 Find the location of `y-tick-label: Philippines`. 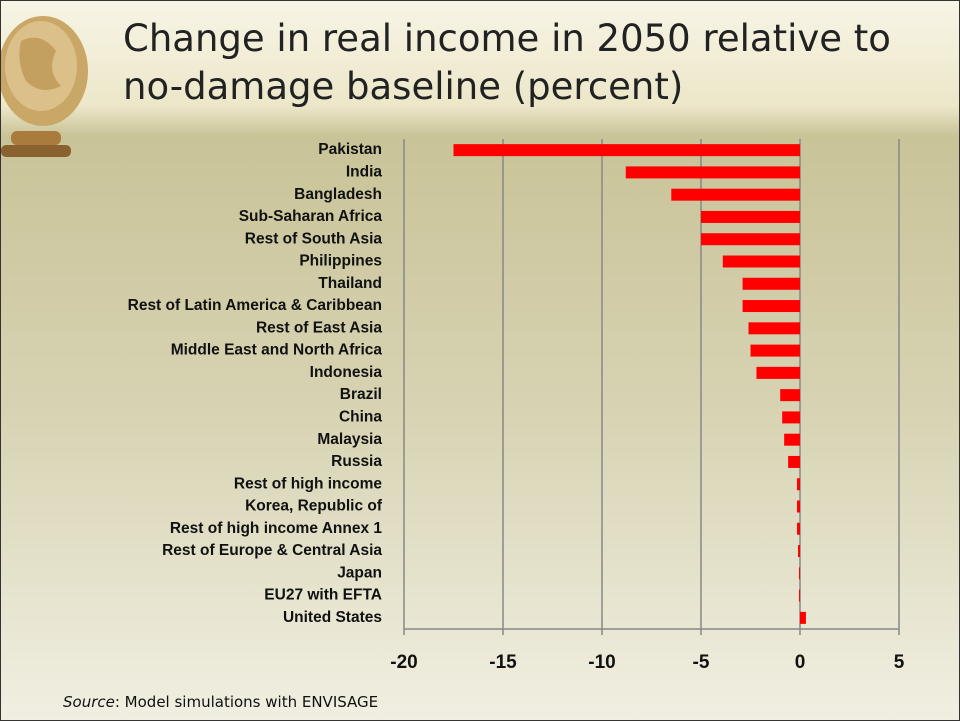

y-tick-label: Philippines is located at coordinates (340, 261).